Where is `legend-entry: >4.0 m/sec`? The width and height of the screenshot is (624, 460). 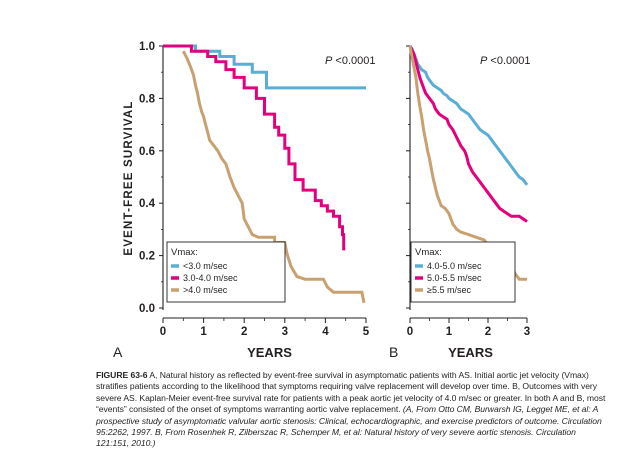
legend-entry: >4.0 m/sec is located at coordinates (205, 290).